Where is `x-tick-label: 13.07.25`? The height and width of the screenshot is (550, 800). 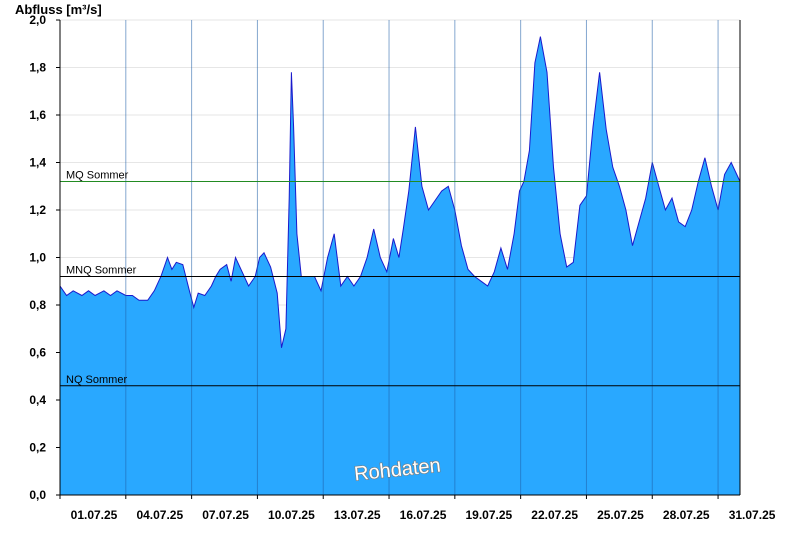 x-tick-label: 13.07.25 is located at coordinates (357, 515).